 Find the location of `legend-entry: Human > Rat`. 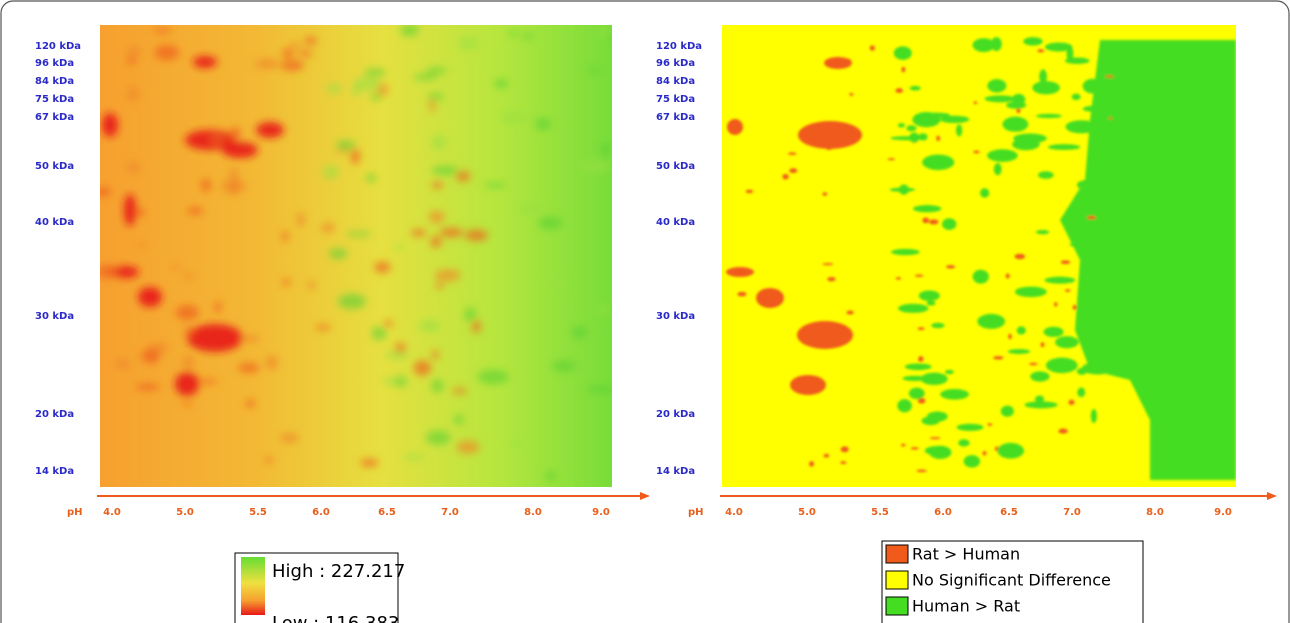

legend-entry: Human > Rat is located at coordinates (966, 606).